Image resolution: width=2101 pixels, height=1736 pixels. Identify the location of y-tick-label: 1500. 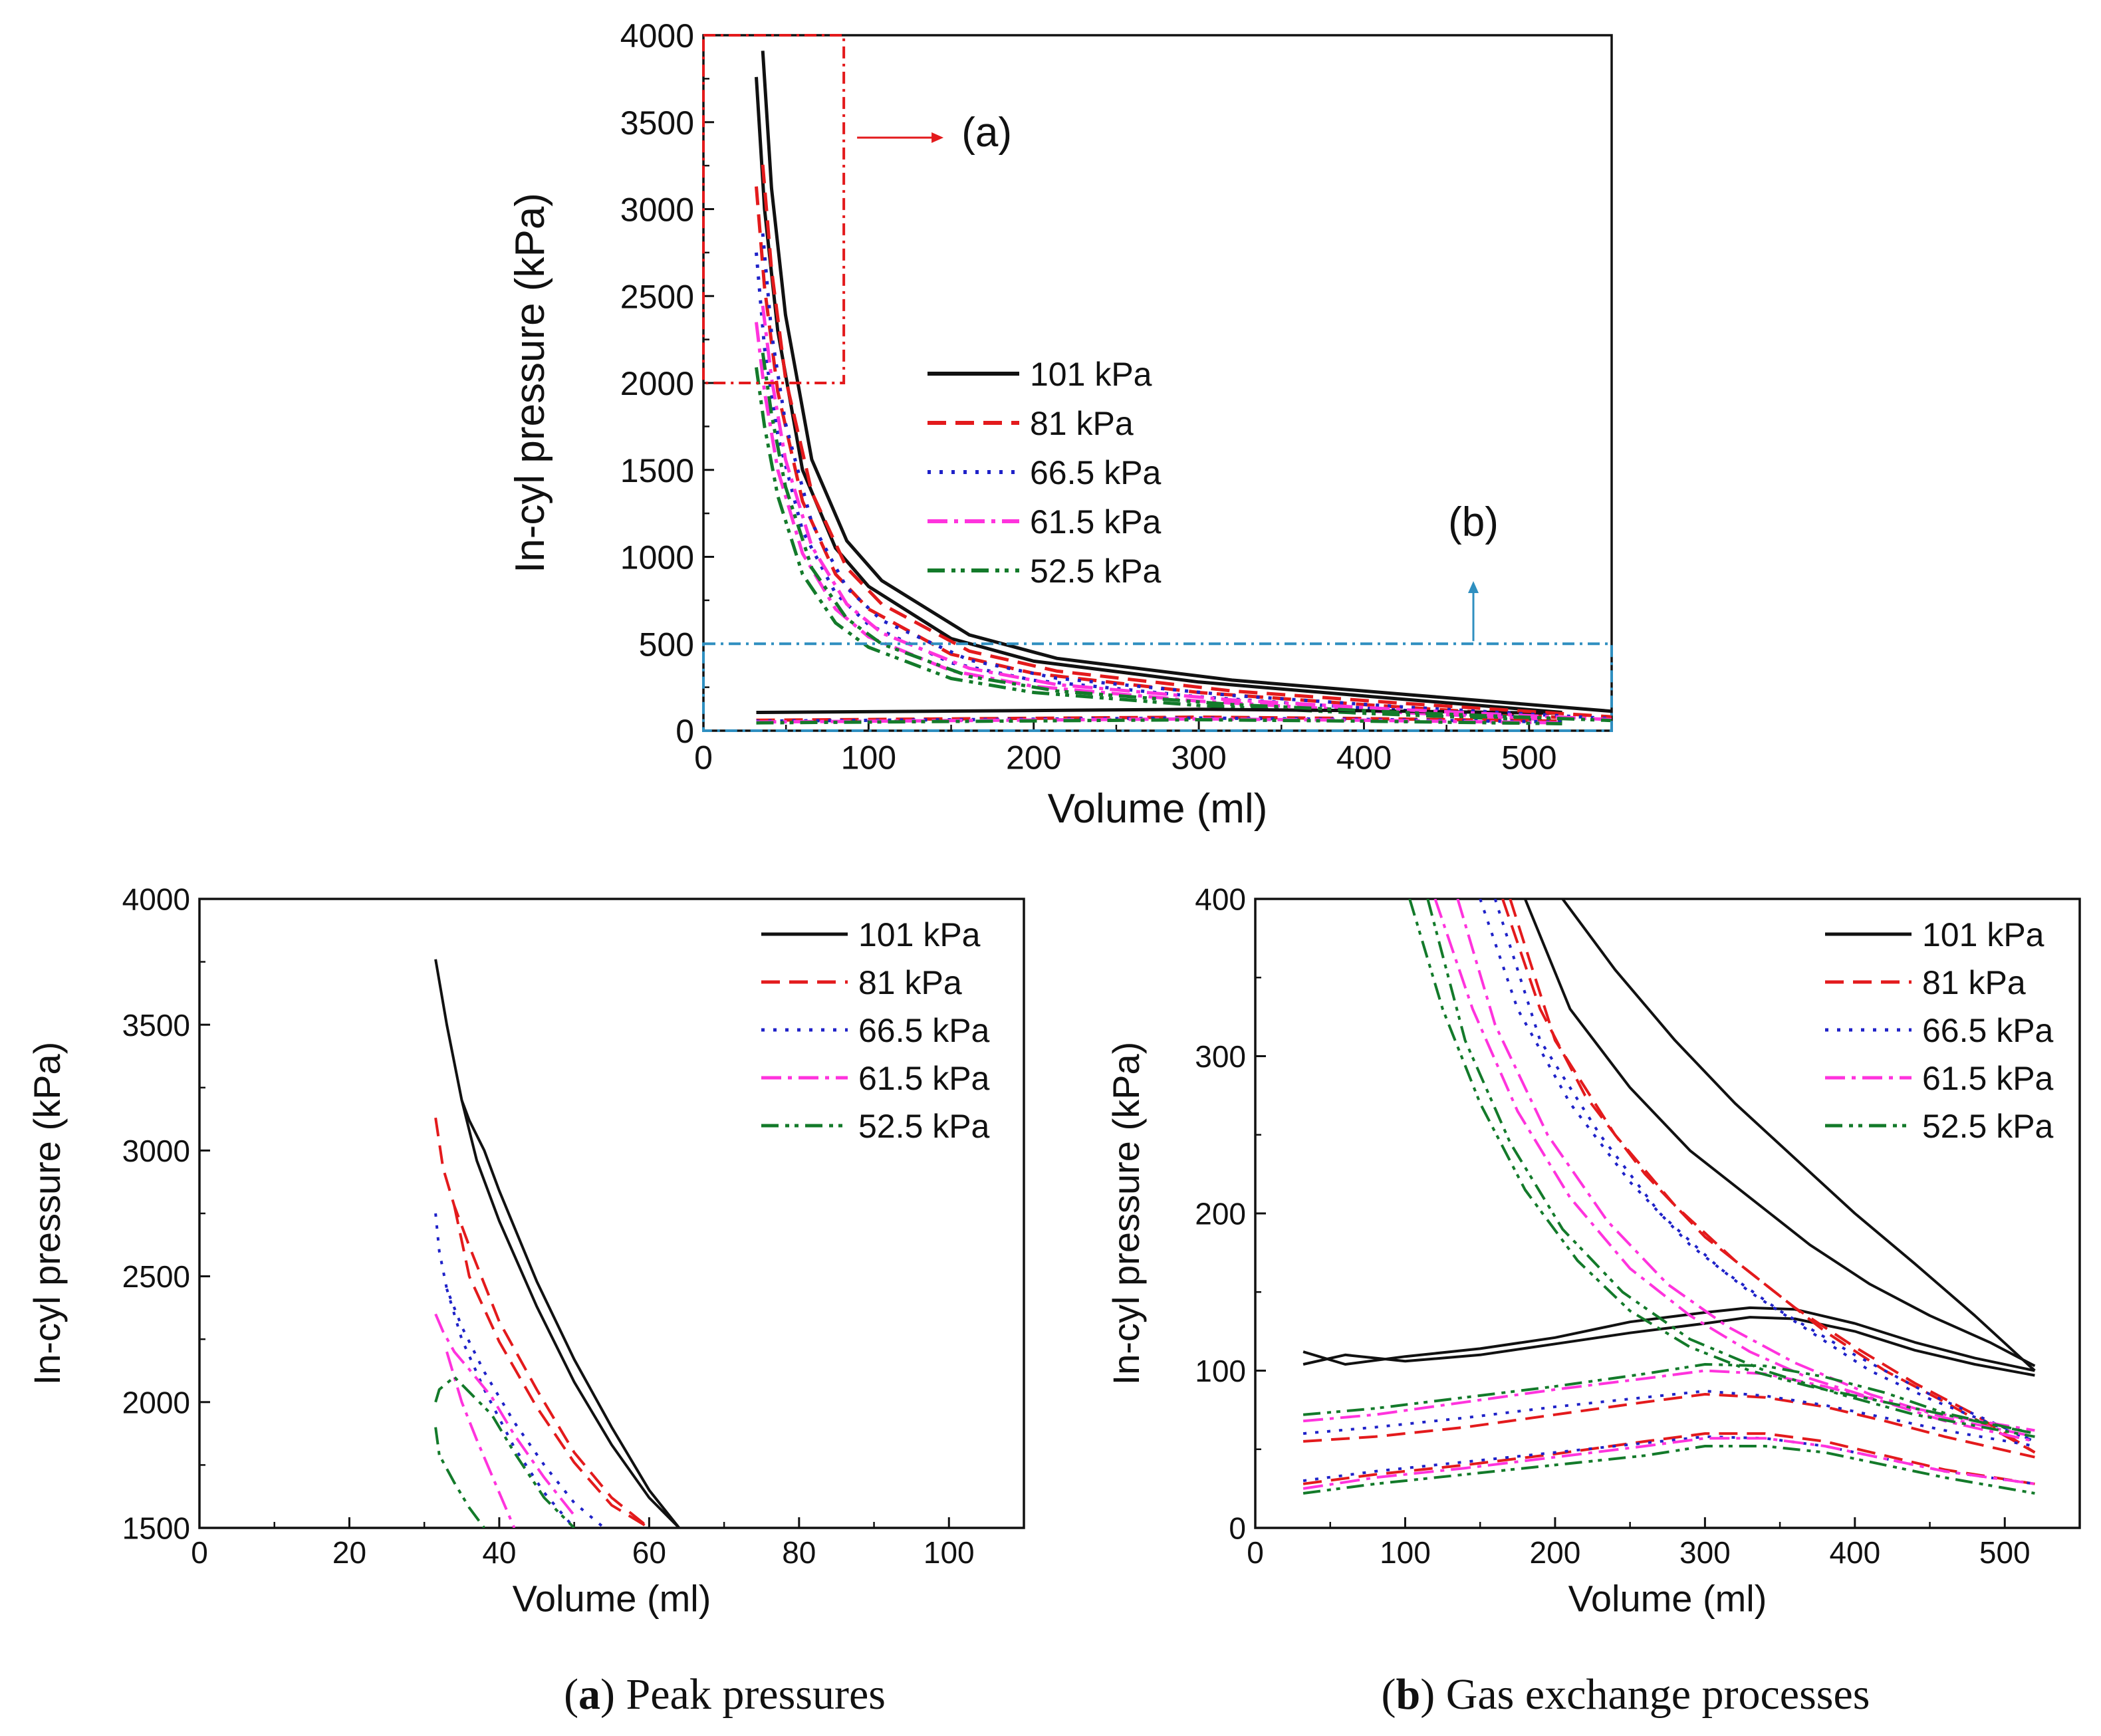
(657, 470).